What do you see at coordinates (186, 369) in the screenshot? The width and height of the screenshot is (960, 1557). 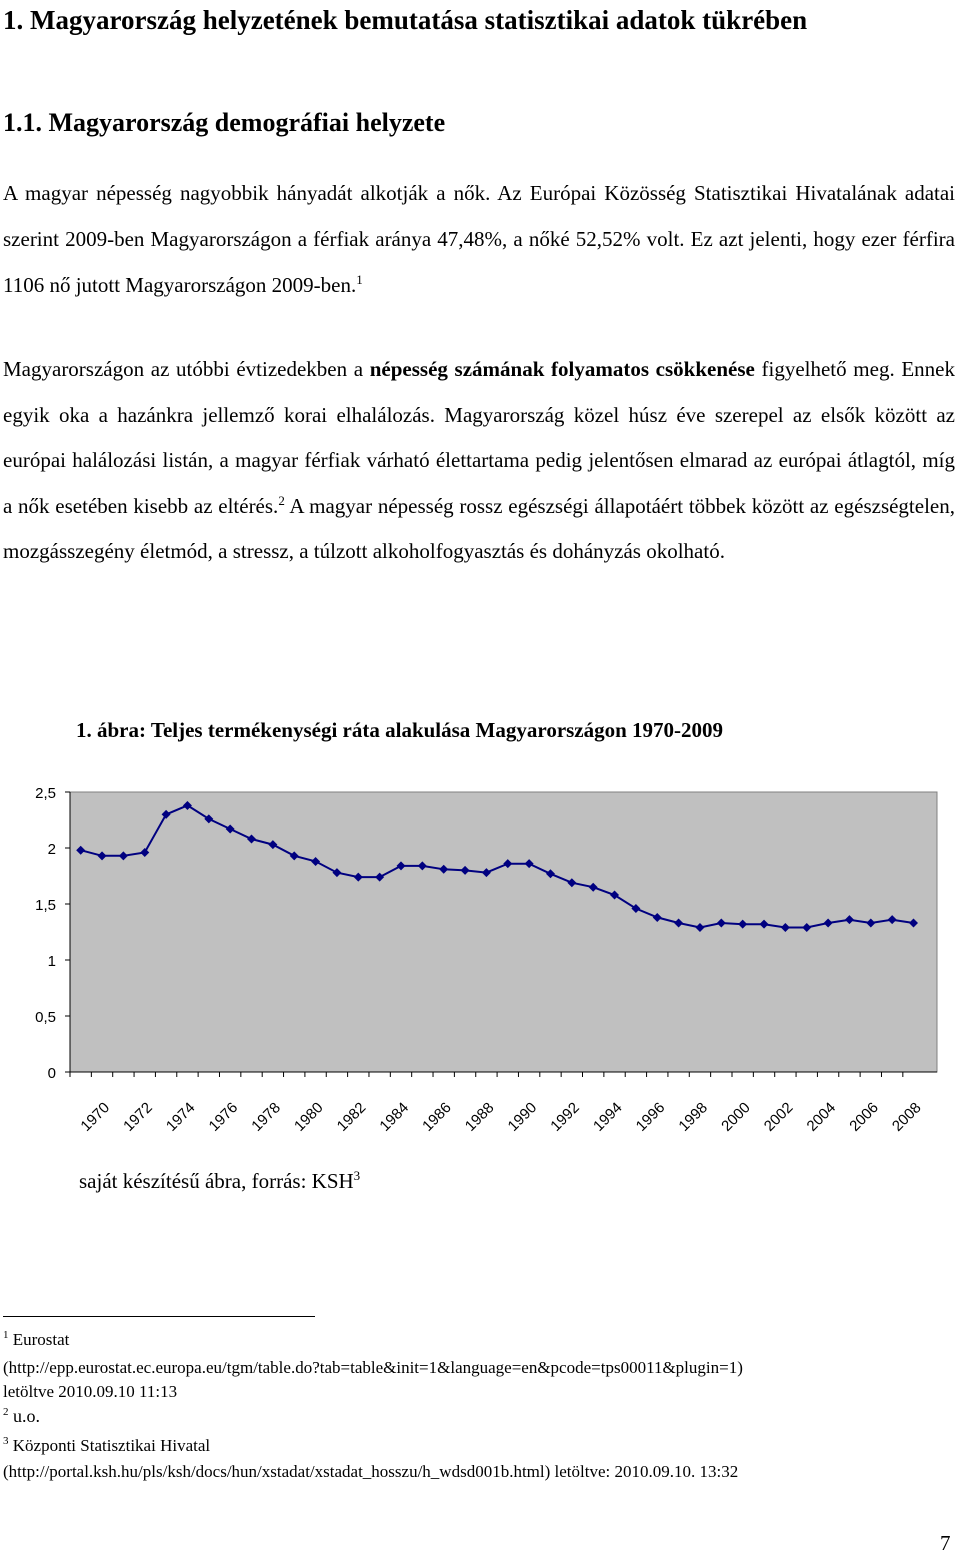 I see `paragraph-text: Magyarországon az utóbbi évtizedekben a` at bounding box center [186, 369].